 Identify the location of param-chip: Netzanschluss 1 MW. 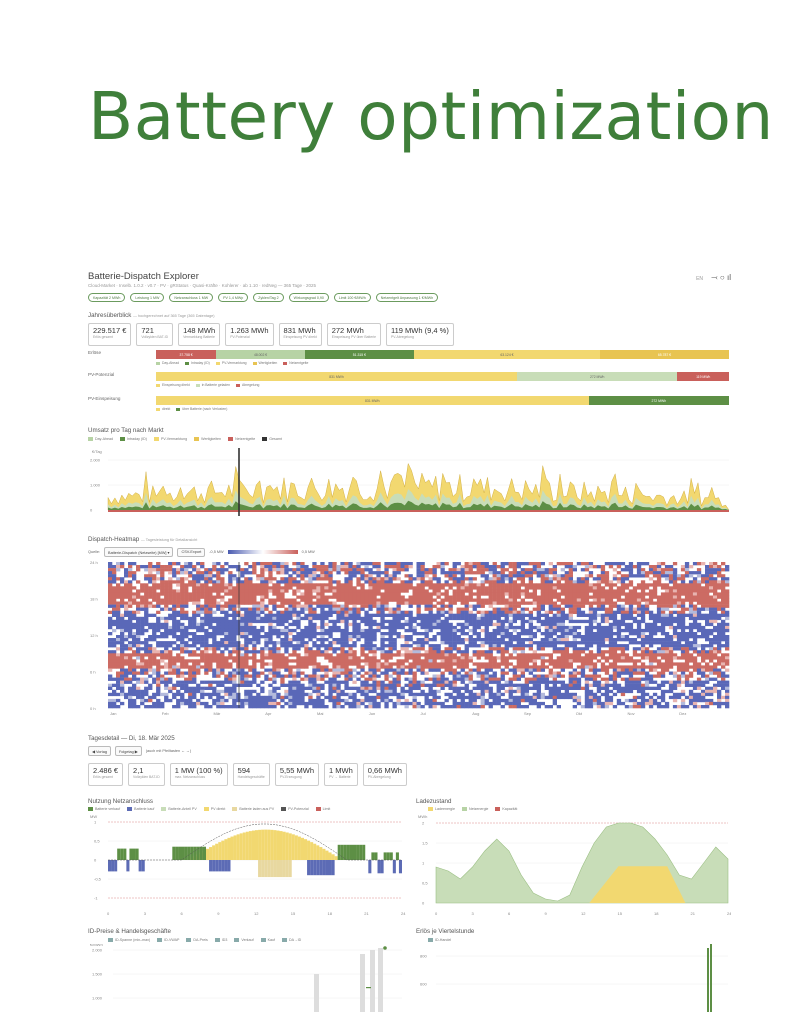
(191, 297).